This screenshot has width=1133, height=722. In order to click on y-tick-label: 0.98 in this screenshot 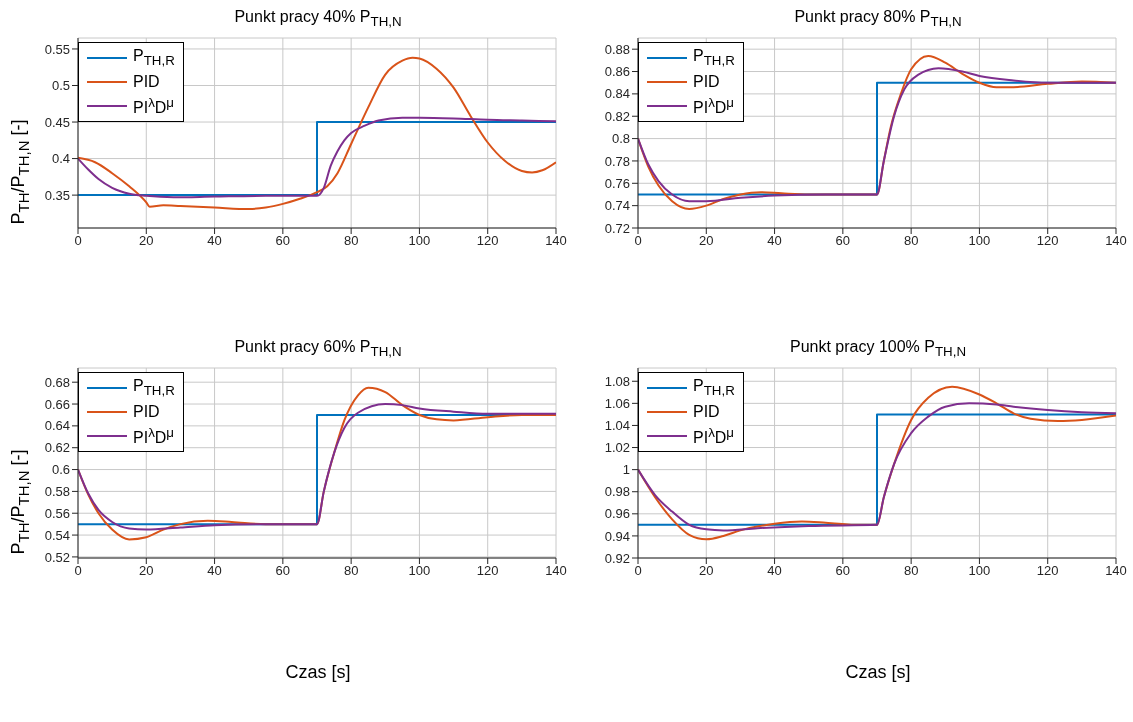, I will do `click(617, 492)`.